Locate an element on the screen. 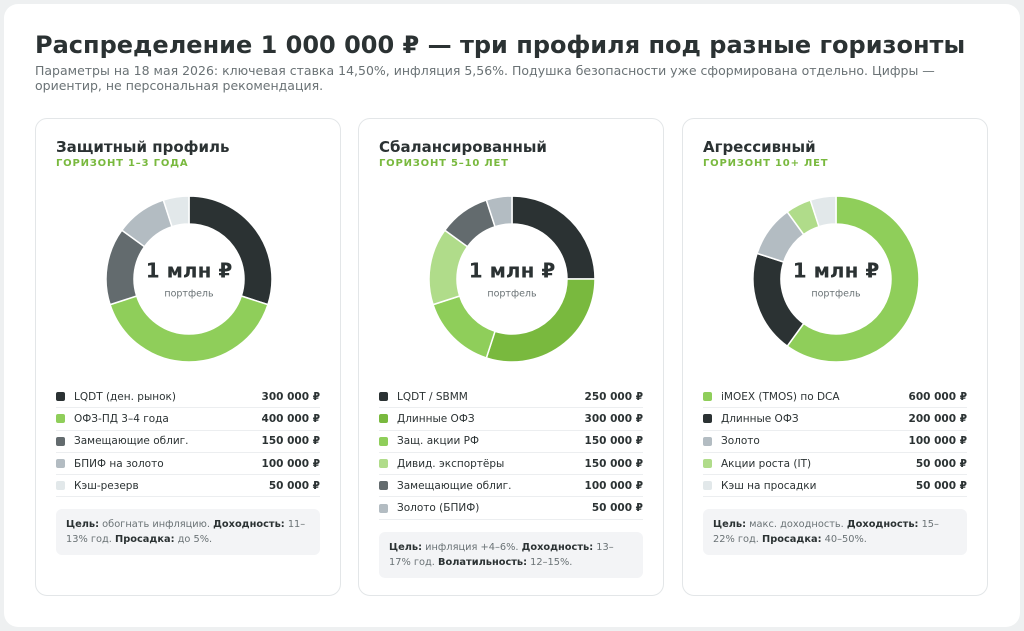  note-key: Волатильность: is located at coordinates (483, 562).